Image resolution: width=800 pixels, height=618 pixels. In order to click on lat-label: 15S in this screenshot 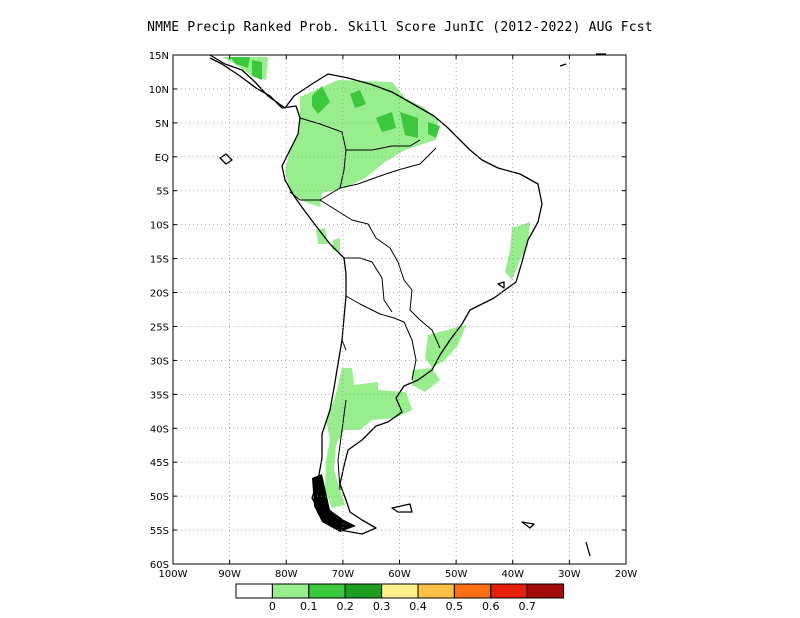, I will do `click(159, 260)`.